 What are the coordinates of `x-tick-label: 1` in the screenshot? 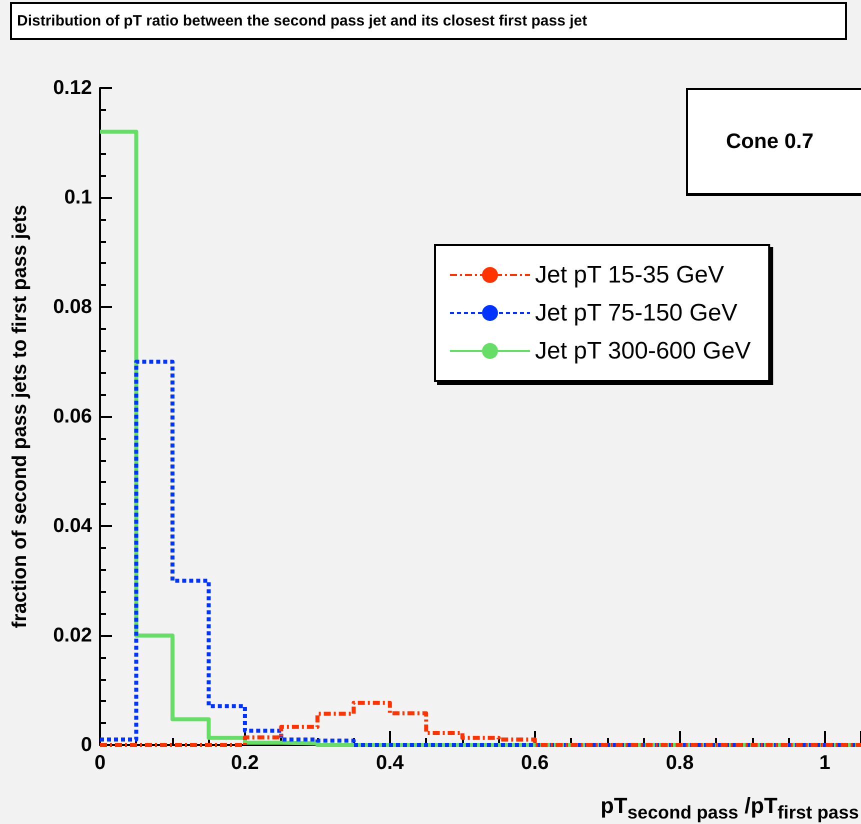 It's located at (824, 763).